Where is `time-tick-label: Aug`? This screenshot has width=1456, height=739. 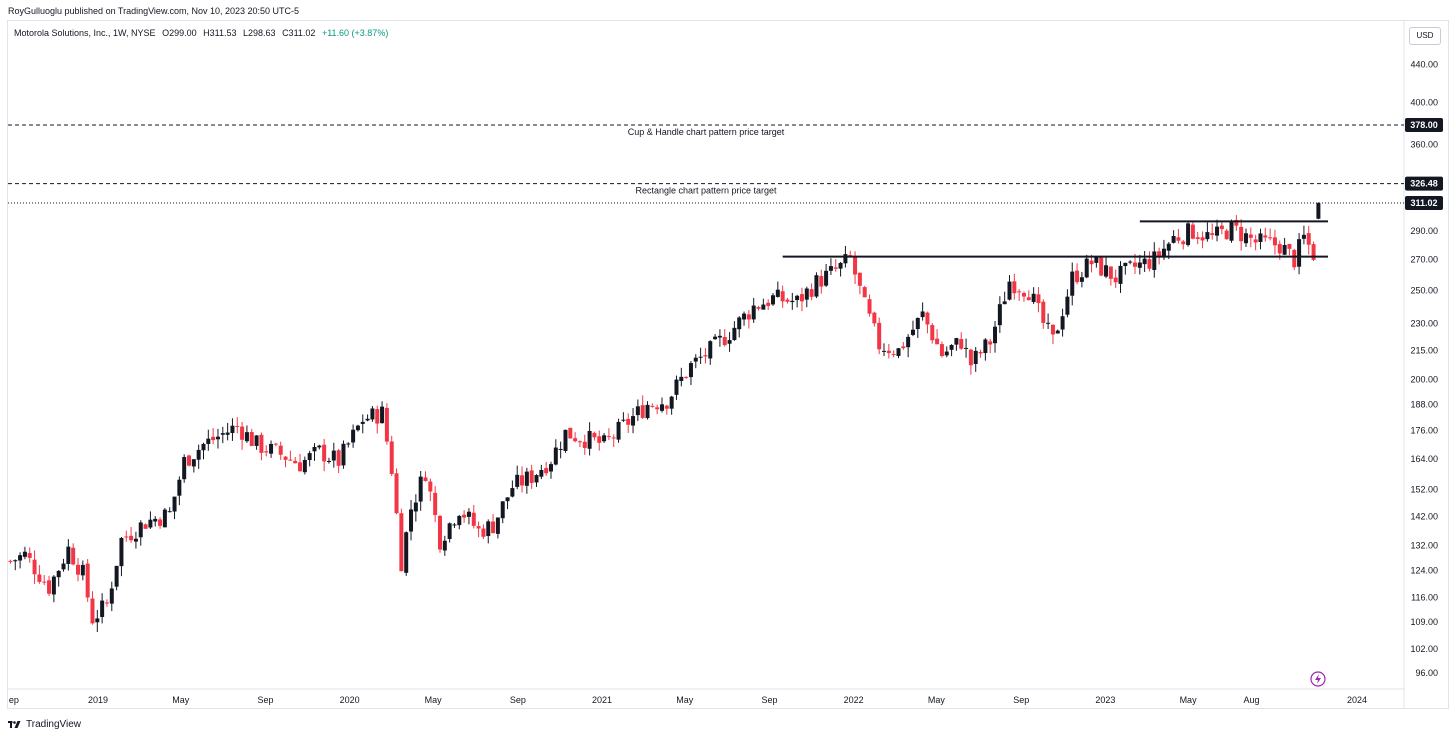 time-tick-label: Aug is located at coordinates (1252, 700).